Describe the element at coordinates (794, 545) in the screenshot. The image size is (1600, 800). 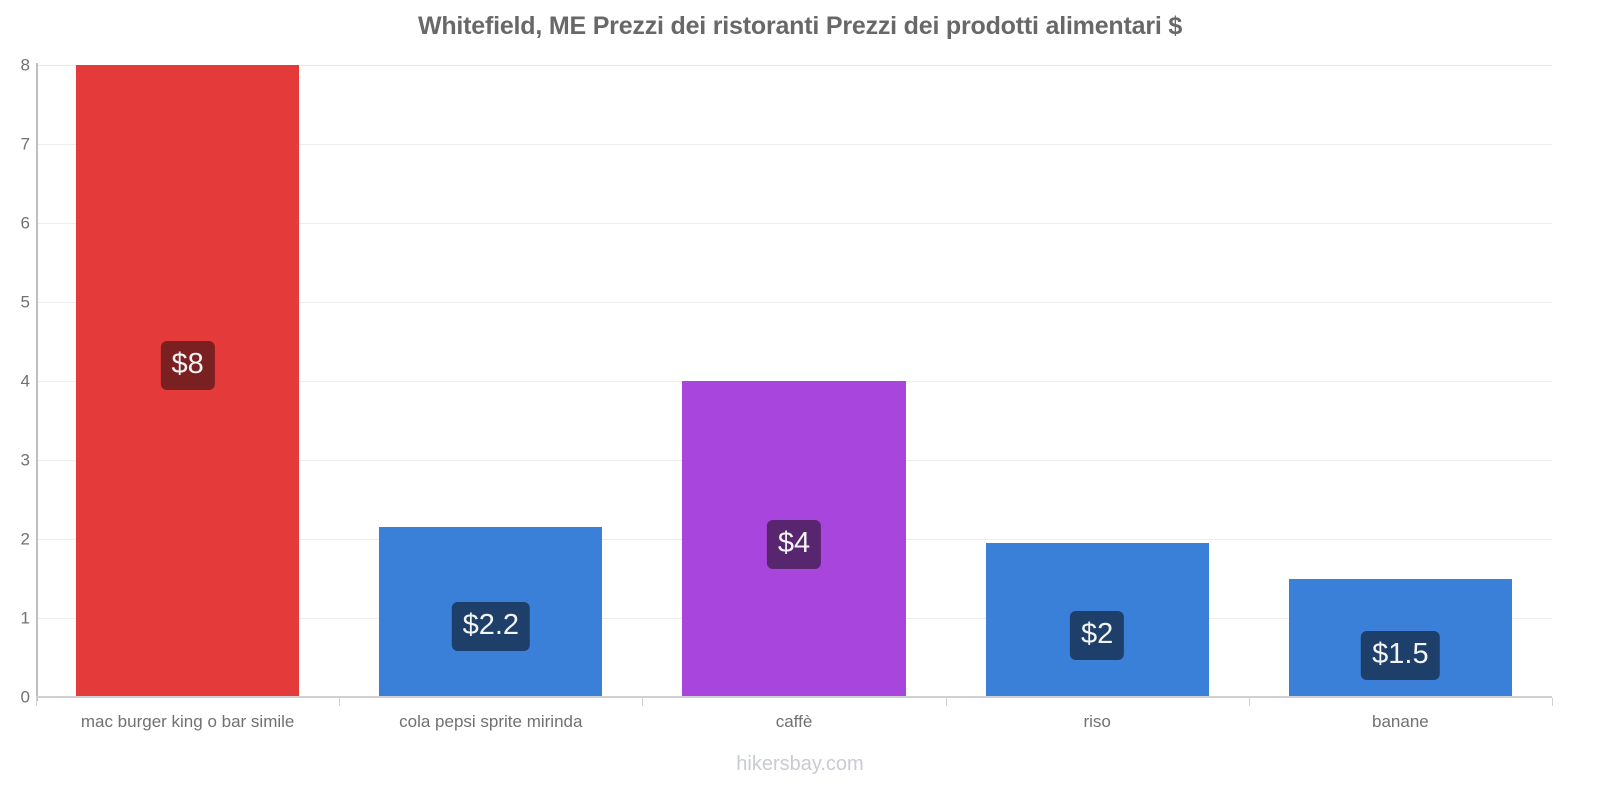
I see `bar-value-label: $4` at that location.